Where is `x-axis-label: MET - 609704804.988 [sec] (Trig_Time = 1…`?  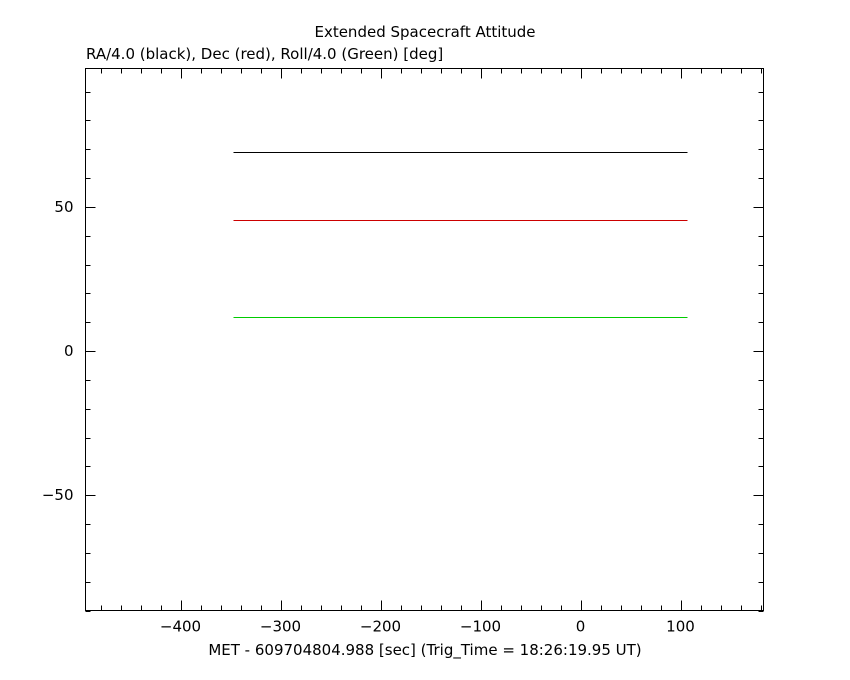
x-axis-label: MET - 609704804.988 [sec] (Trig_Time = 1… is located at coordinates (424, 650).